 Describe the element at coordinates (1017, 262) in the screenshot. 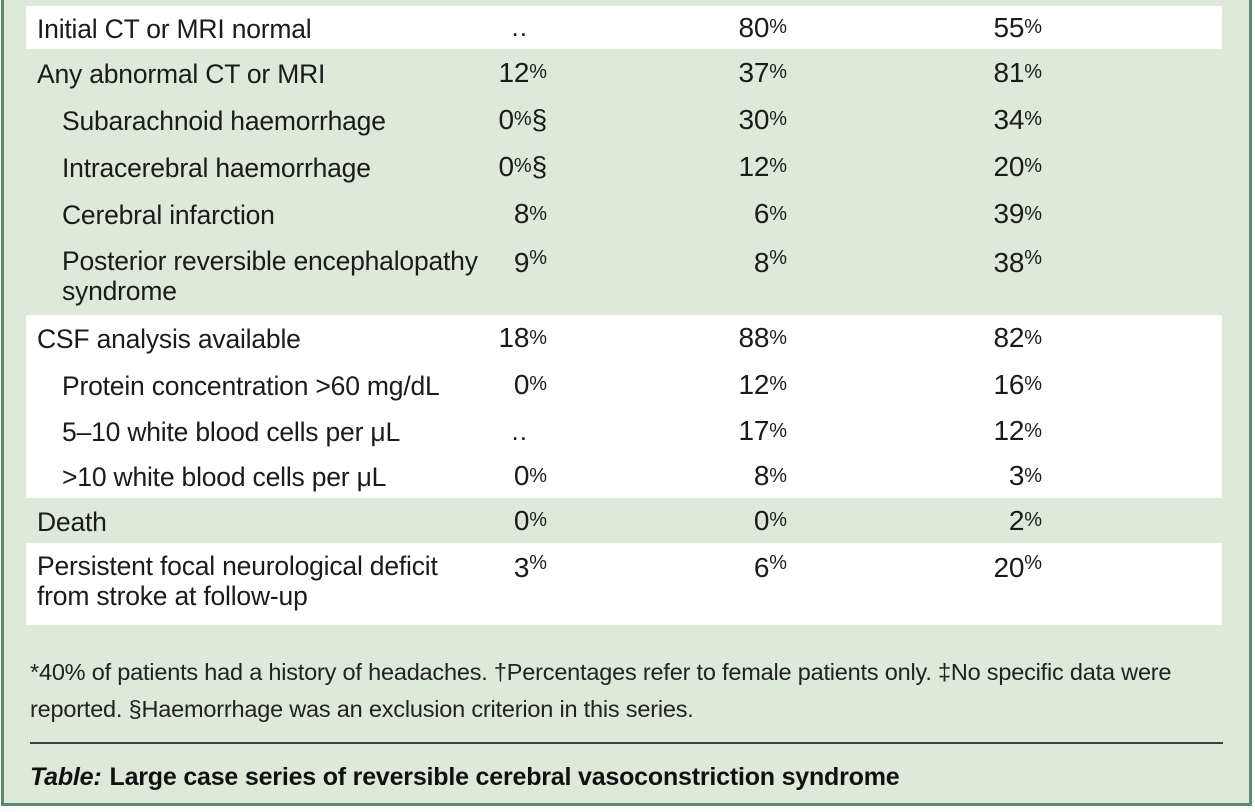

I see `value-cell: 38%` at that location.